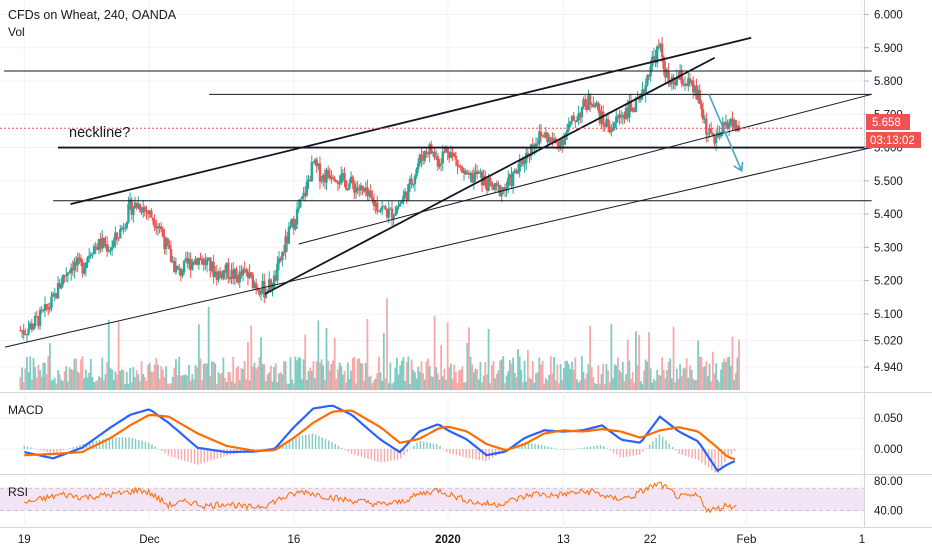 This screenshot has width=932, height=555. Describe the element at coordinates (441, 540) in the screenshot. I see `x-axis: 19 Dec 16 2020 13 22 Feb 1` at that location.